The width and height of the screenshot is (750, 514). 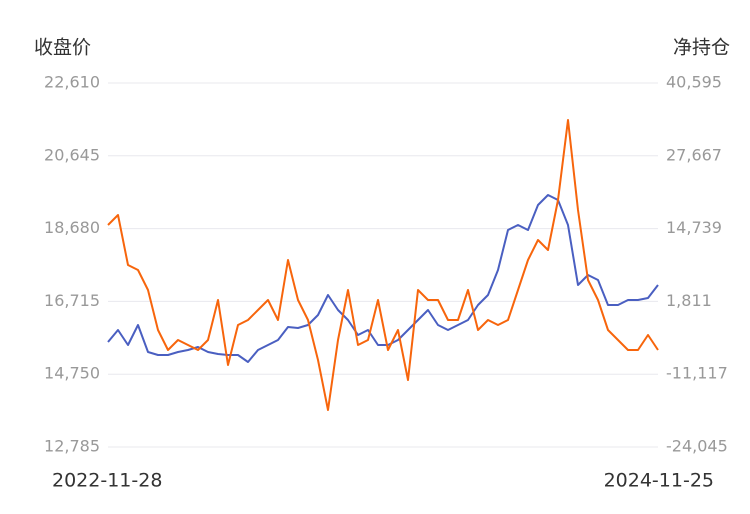 I want to click on y2-tick-label: -24,045, so click(x=697, y=446).